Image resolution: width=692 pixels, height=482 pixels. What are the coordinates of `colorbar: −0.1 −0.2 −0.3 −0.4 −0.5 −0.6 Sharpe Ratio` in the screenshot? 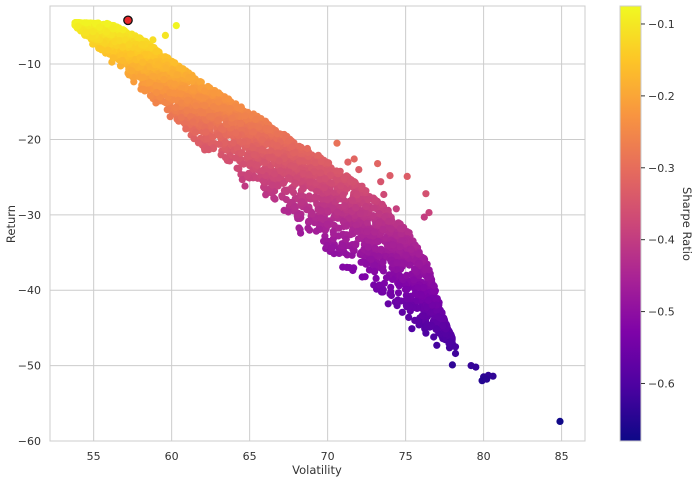 It's located at (655, 223).